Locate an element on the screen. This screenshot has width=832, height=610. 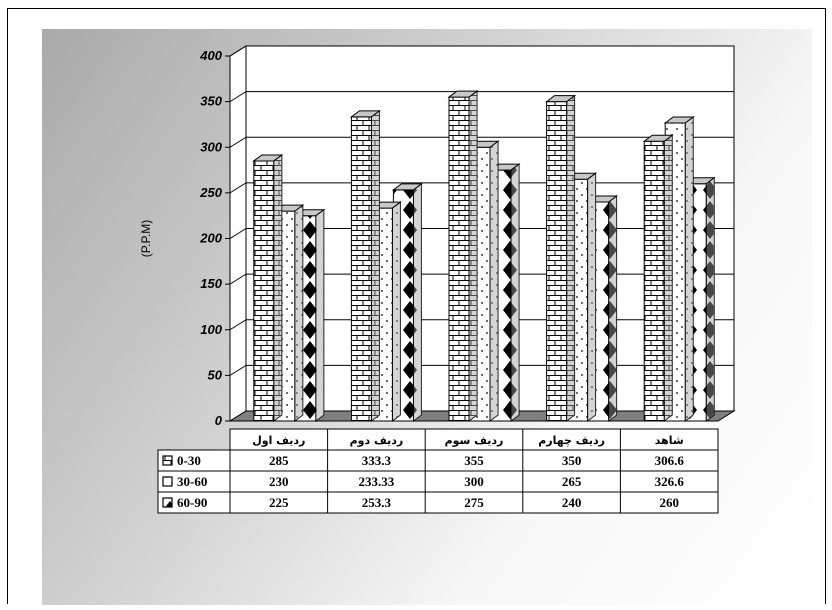
y-tick-label: 0 is located at coordinates (219, 420).